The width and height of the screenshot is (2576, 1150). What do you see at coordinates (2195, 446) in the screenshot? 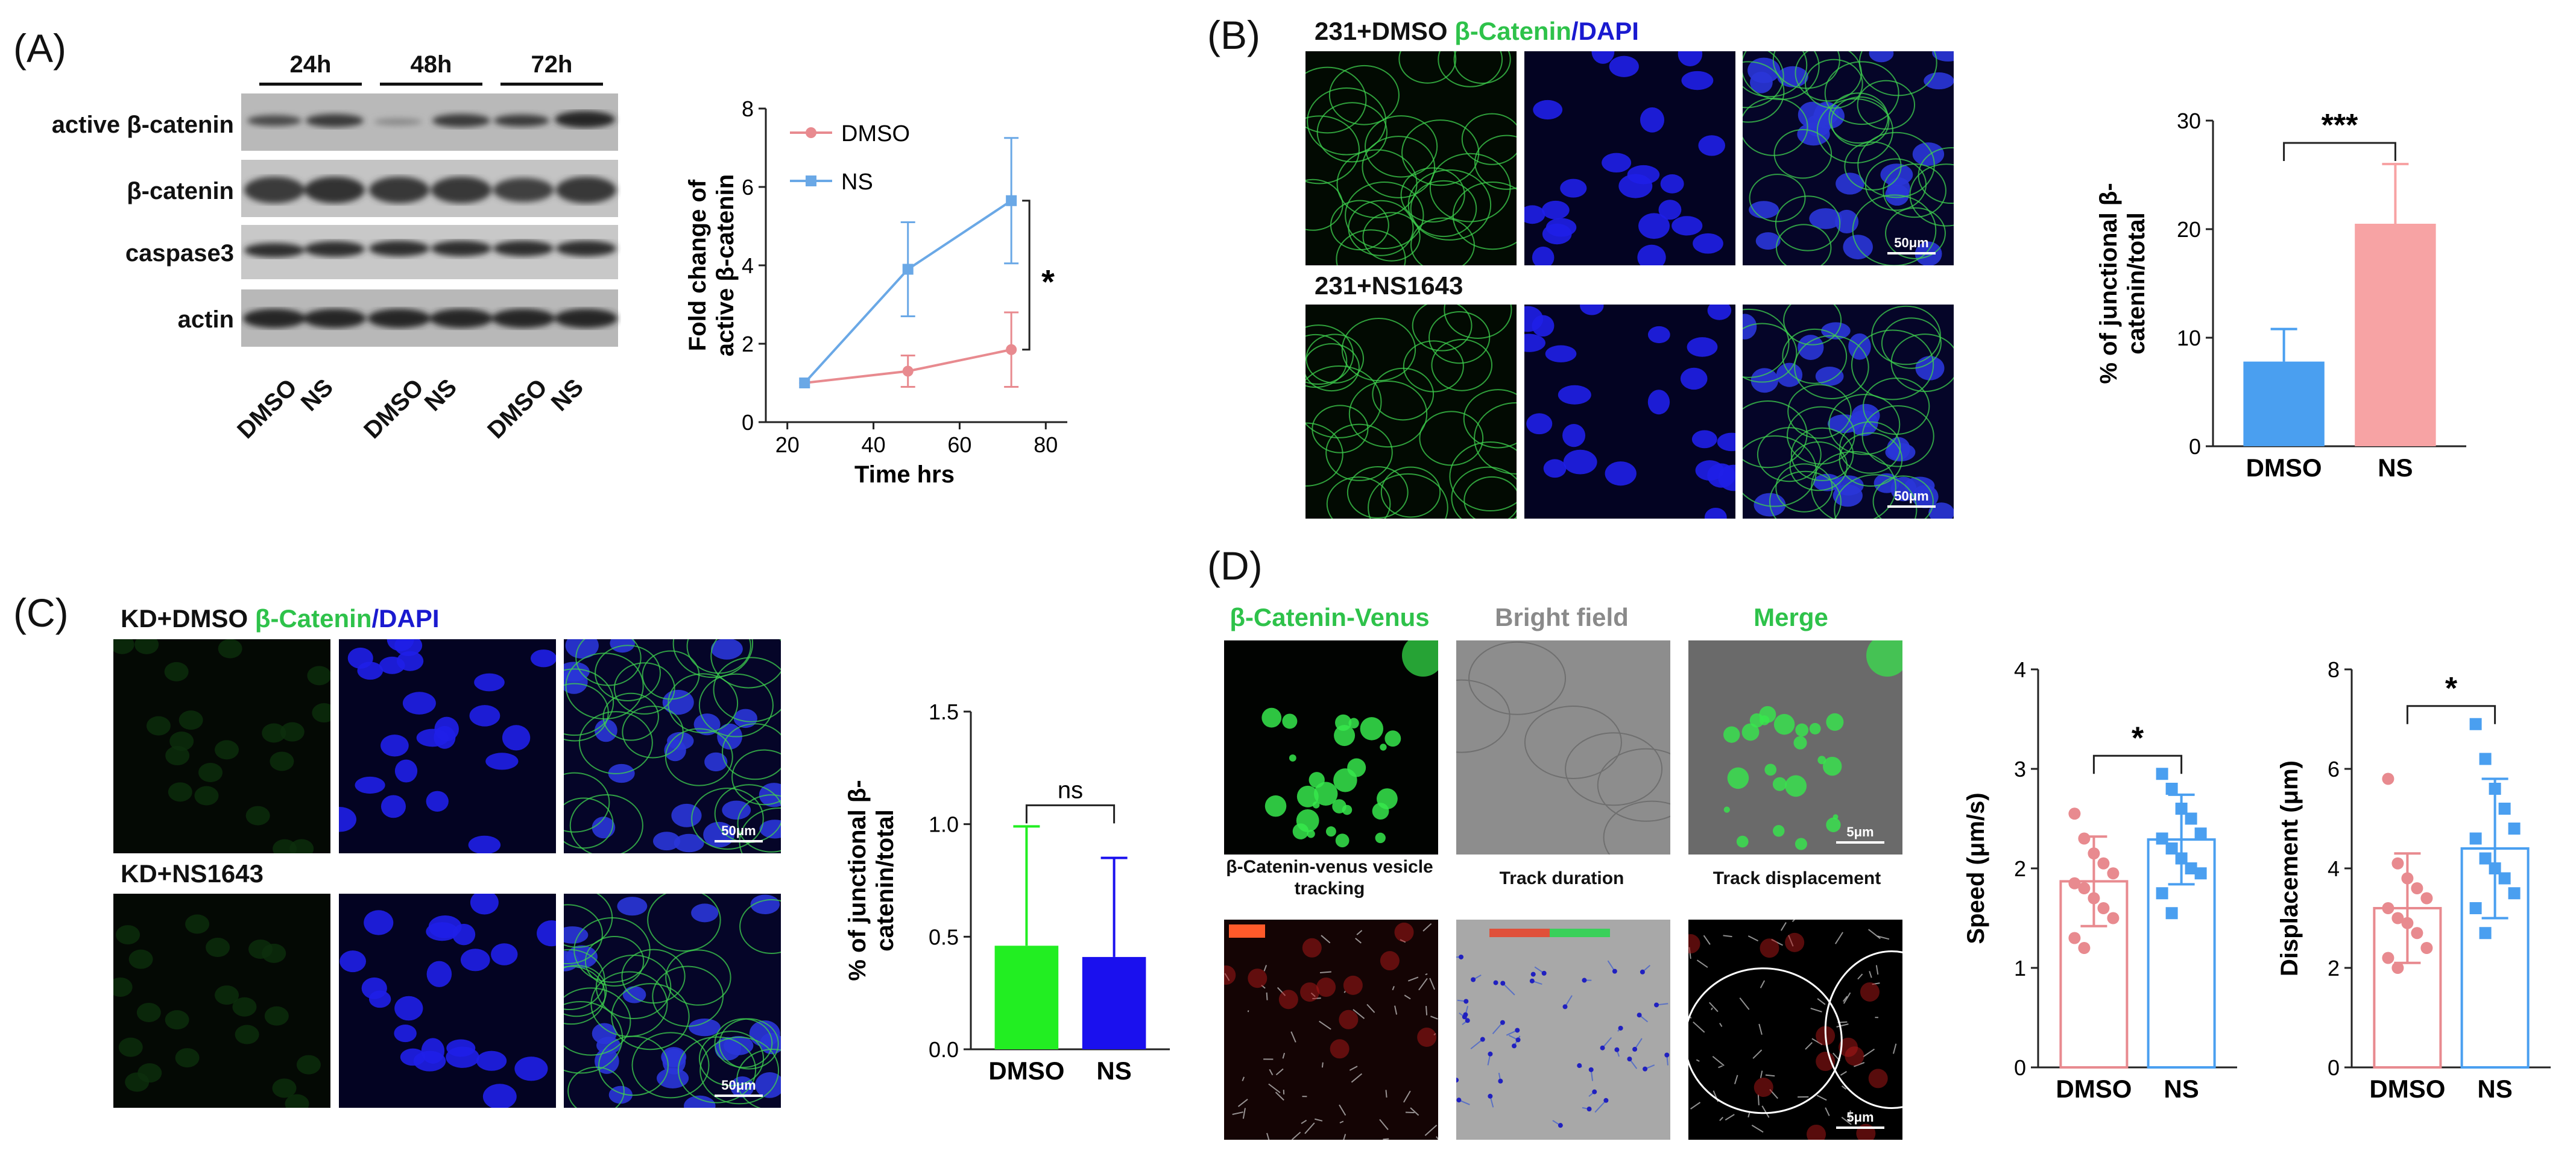
I see `y-tick-label: 0` at bounding box center [2195, 446].